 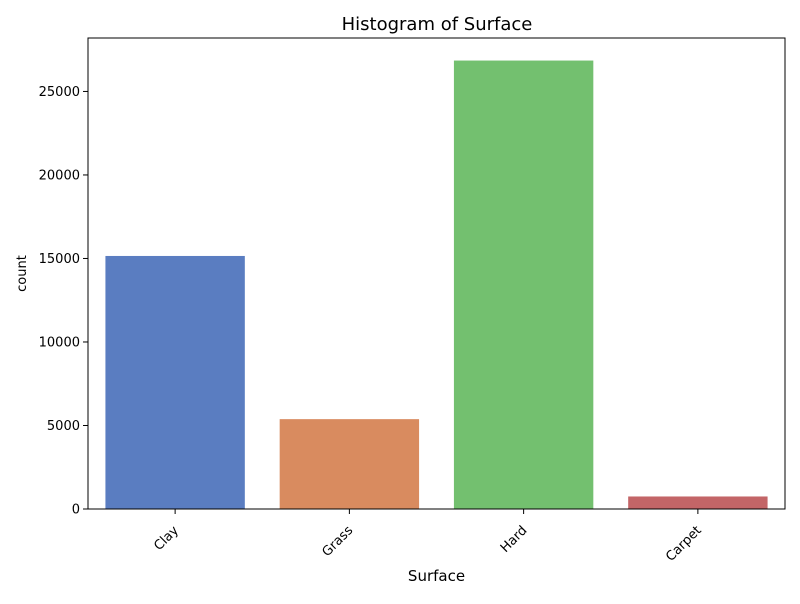 What do you see at coordinates (166, 538) in the screenshot?
I see `x-tick-label-clay: Clay` at bounding box center [166, 538].